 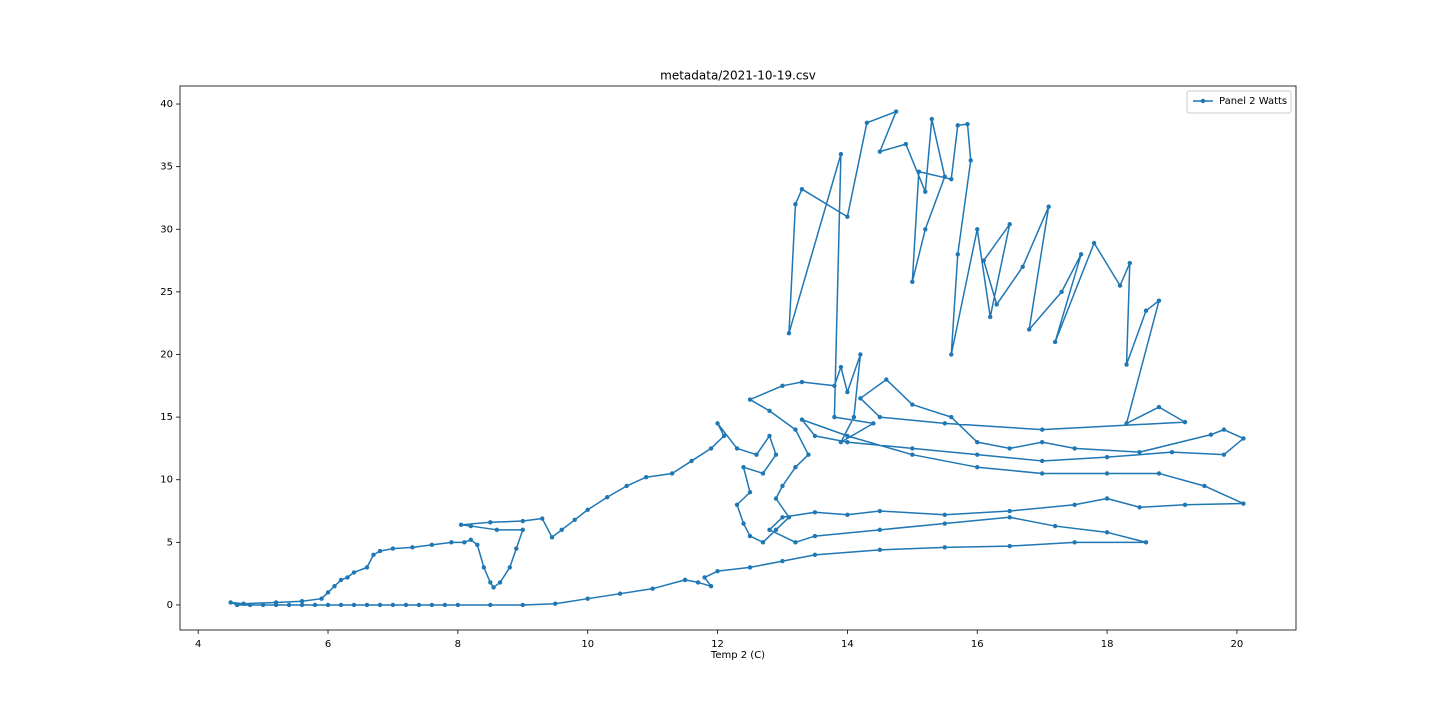 What do you see at coordinates (977, 644) in the screenshot?
I see `x-tick-label: 16` at bounding box center [977, 644].